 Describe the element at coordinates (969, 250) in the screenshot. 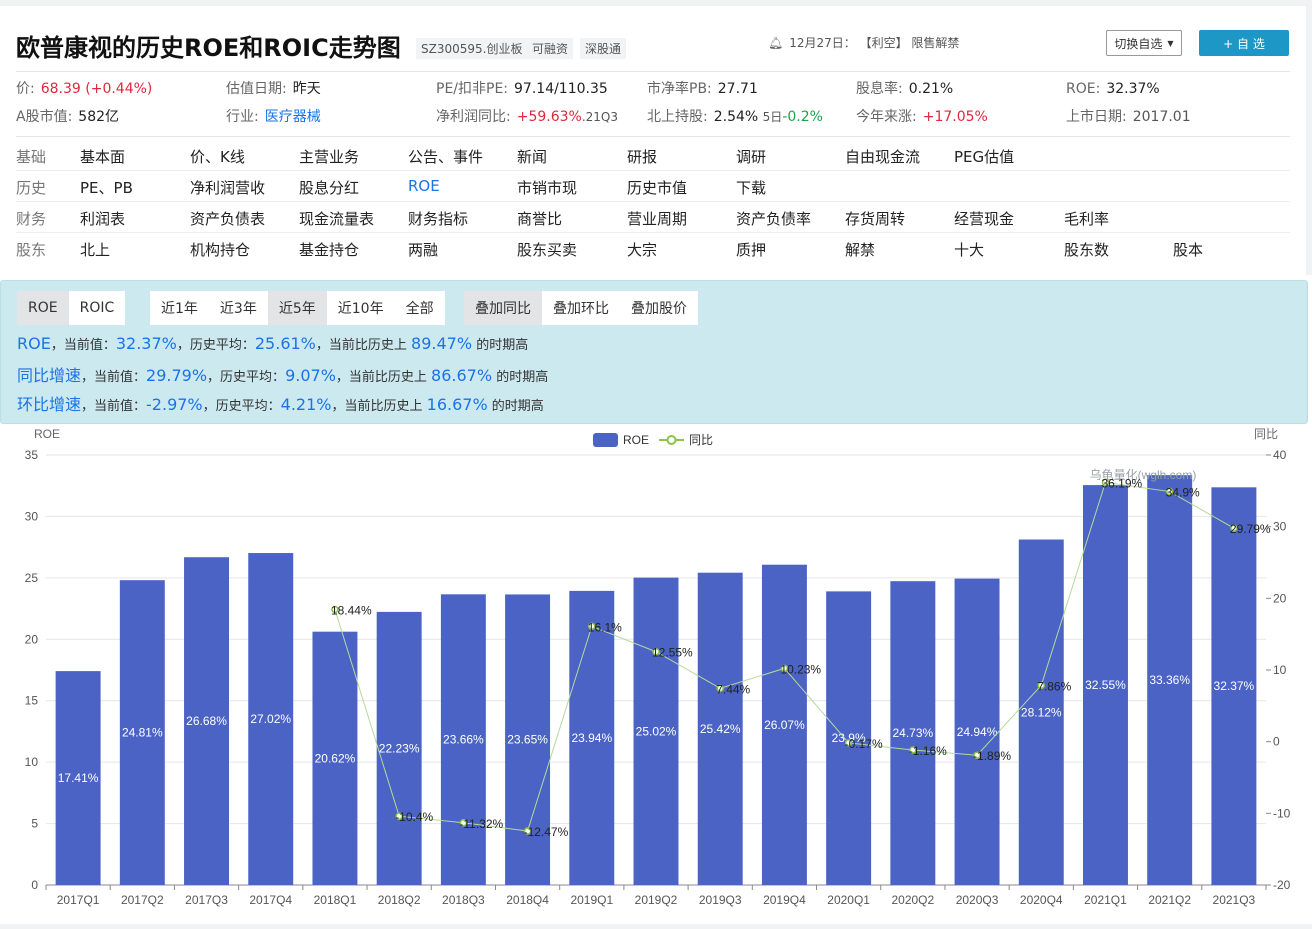

I see `nav-item: 十大` at that location.